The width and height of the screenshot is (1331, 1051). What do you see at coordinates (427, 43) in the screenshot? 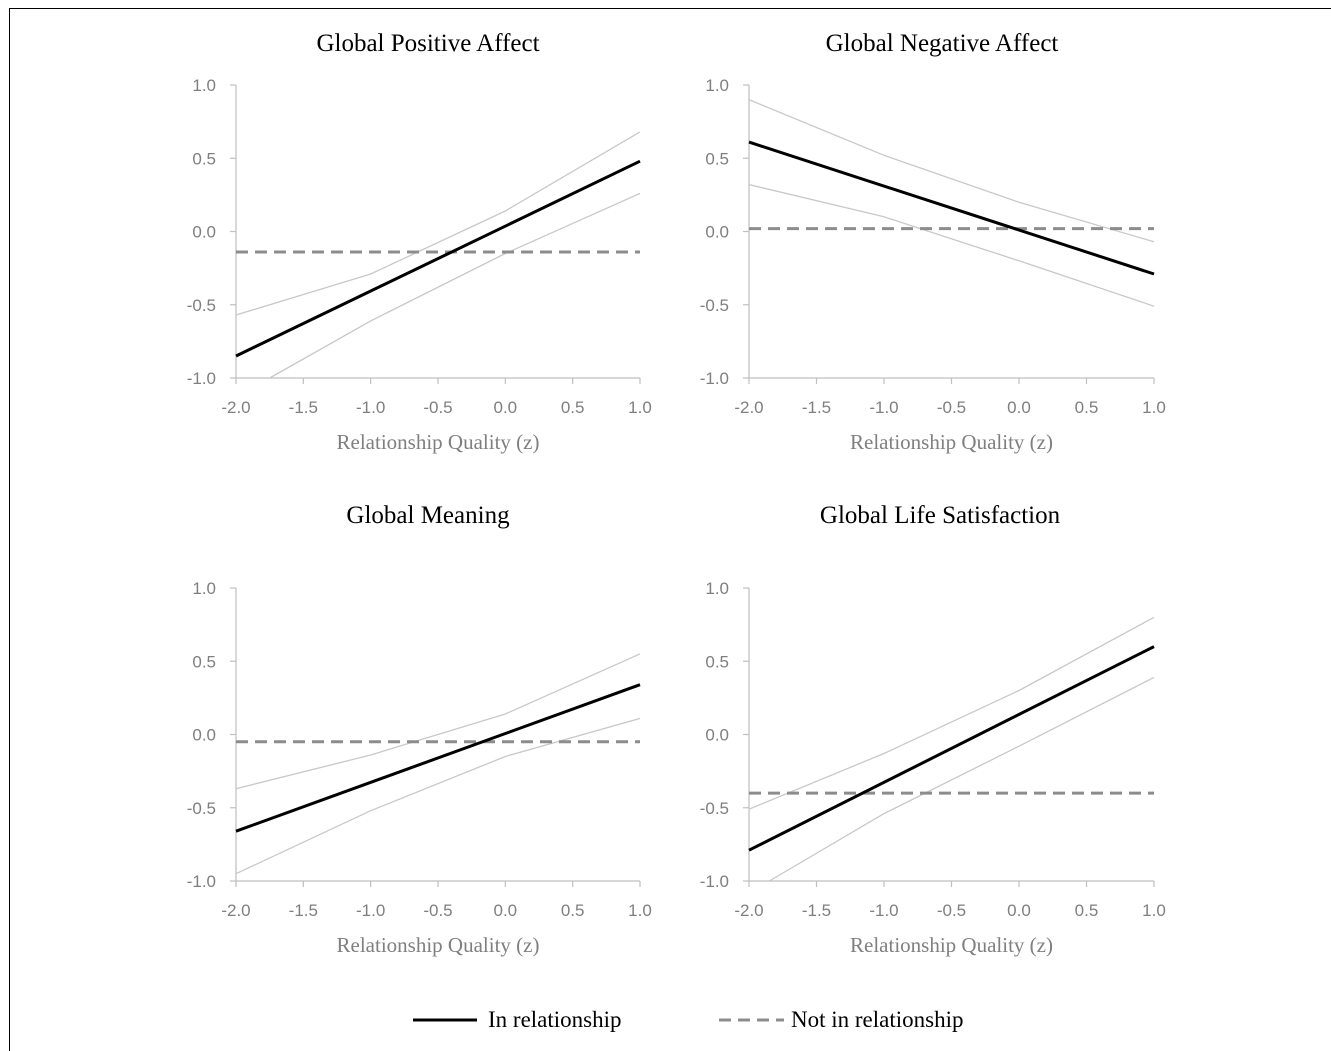
I see `chart-title: Global Positive Affect` at bounding box center [427, 43].